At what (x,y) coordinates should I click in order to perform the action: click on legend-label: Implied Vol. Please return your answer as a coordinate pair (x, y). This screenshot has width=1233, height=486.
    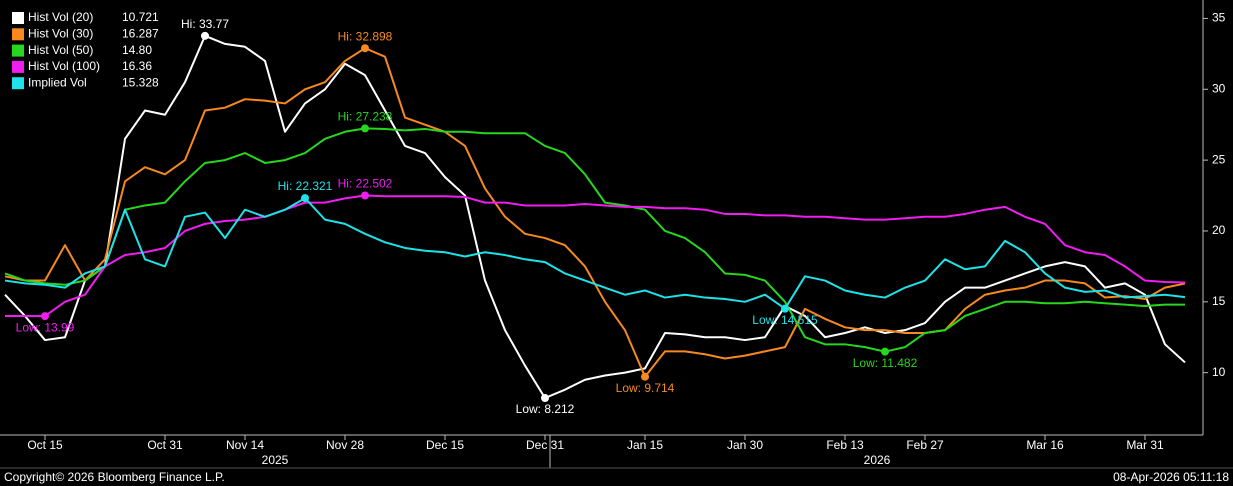
    Looking at the image, I should click on (57, 82).